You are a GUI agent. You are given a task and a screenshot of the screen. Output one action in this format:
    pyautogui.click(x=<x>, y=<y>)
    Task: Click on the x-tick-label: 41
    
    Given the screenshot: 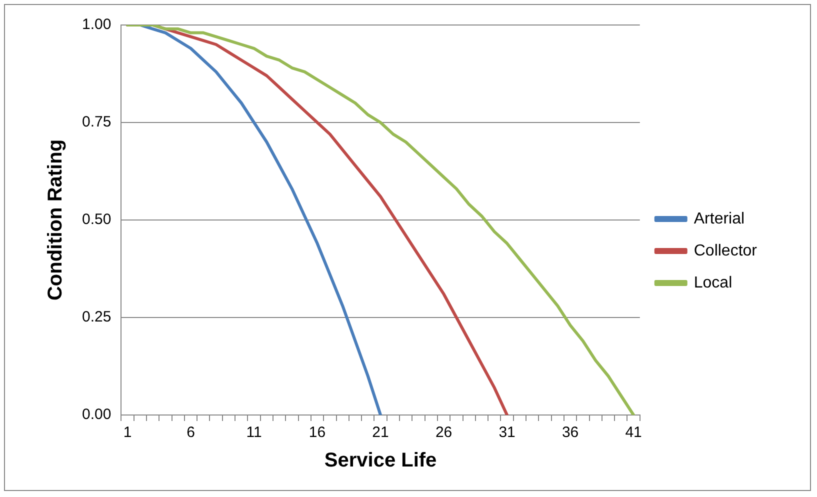 What is the action you would take?
    pyautogui.click(x=633, y=433)
    